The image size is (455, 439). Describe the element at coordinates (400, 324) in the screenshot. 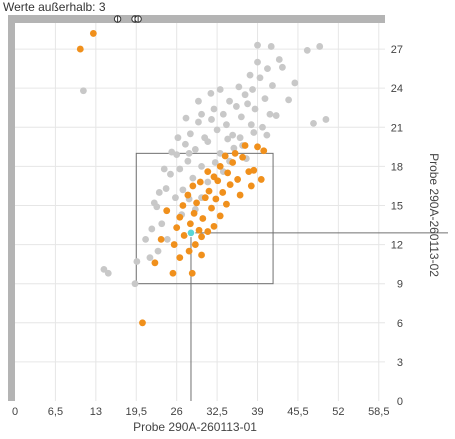

I see `y-tick-label: 6` at that location.